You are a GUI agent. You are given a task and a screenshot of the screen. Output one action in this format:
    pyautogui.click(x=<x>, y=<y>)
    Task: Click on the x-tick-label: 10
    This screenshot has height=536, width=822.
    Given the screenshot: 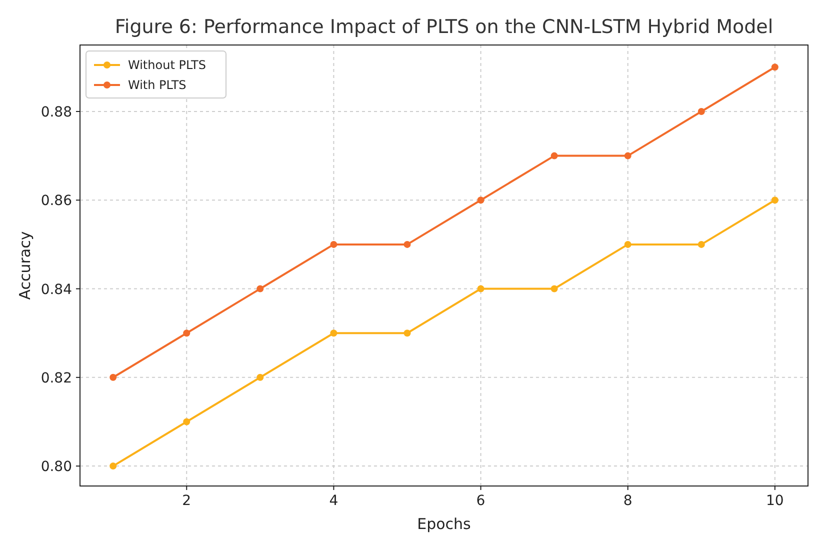 What is the action you would take?
    pyautogui.click(x=775, y=501)
    